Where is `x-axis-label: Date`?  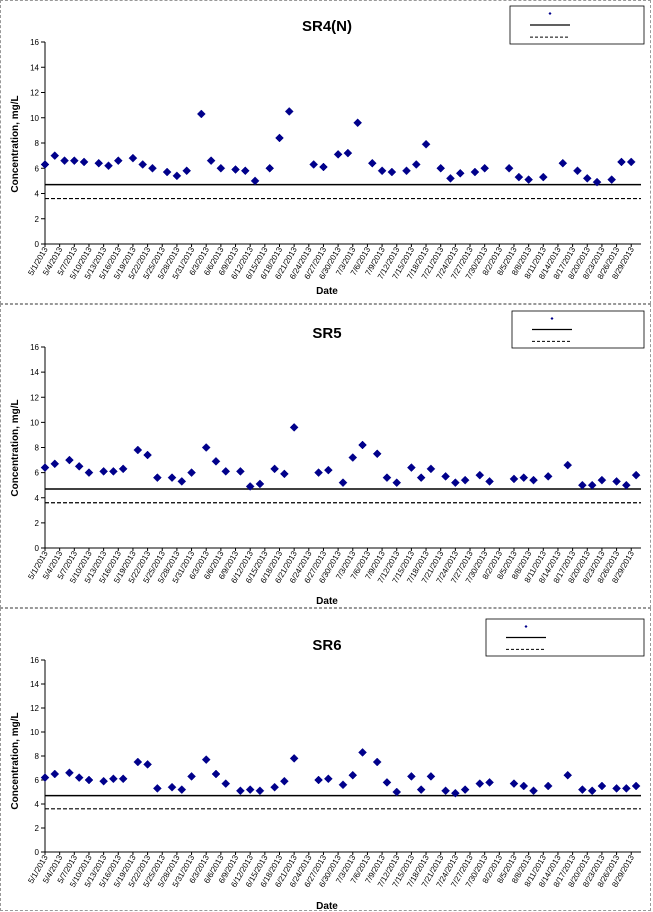 x-axis-label: Date is located at coordinates (327, 291).